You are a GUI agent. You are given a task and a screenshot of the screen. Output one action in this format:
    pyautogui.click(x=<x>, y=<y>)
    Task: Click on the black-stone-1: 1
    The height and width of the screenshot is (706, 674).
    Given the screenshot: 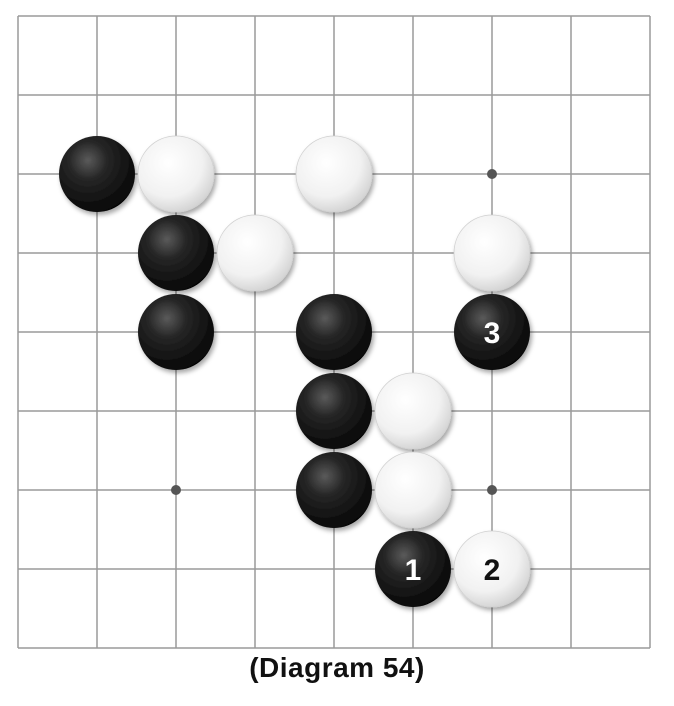 What is the action you would take?
    pyautogui.click(x=413, y=569)
    